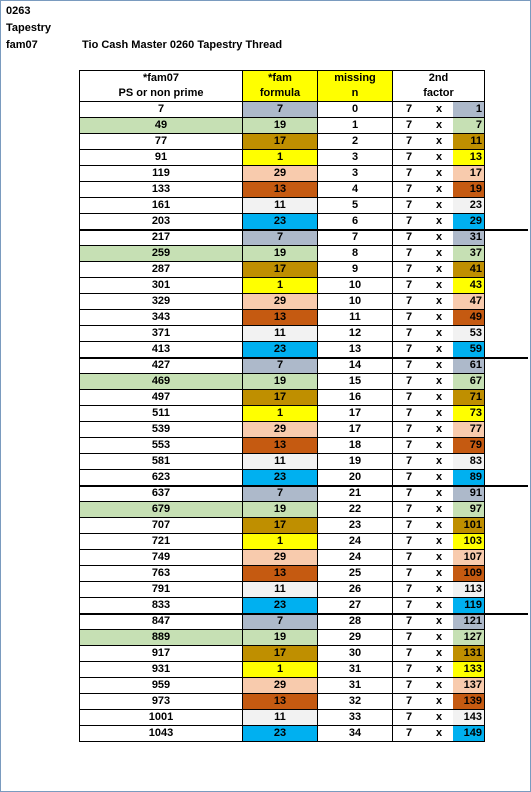  Describe the element at coordinates (161, 205) in the screenshot. I see `value-cell: 161` at that location.